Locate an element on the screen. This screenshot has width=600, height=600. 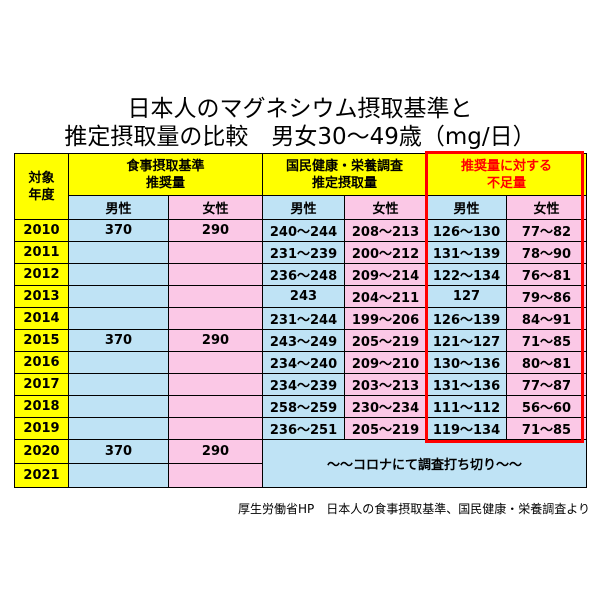
row-year: 2018 is located at coordinates (41, 406).